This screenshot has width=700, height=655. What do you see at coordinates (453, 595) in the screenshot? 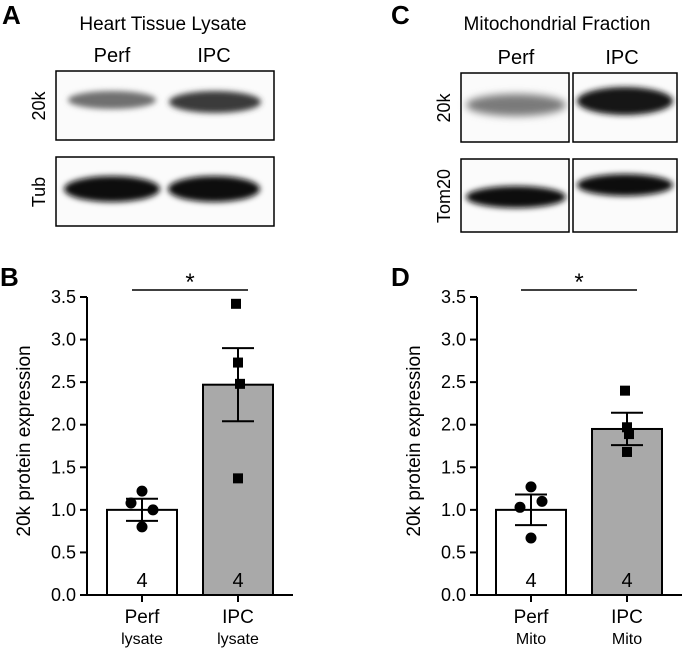
I see `y-tick-label-d: 0.0` at bounding box center [453, 595].